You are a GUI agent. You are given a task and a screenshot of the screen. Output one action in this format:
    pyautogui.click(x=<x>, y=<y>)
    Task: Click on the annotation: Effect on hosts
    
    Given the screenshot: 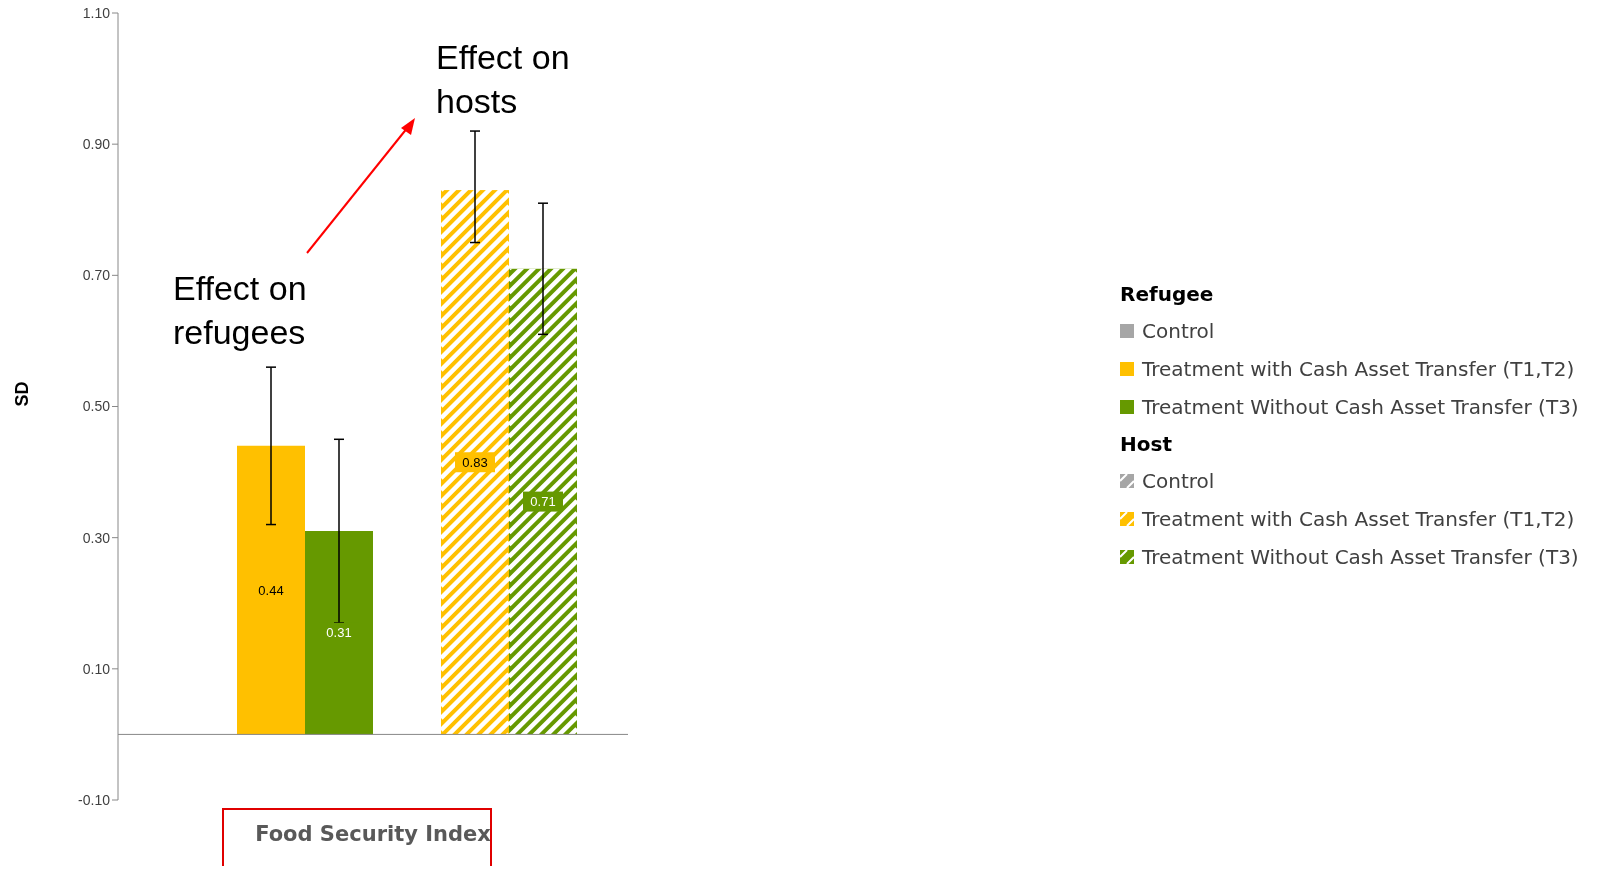 What is the action you would take?
    pyautogui.click(x=503, y=79)
    